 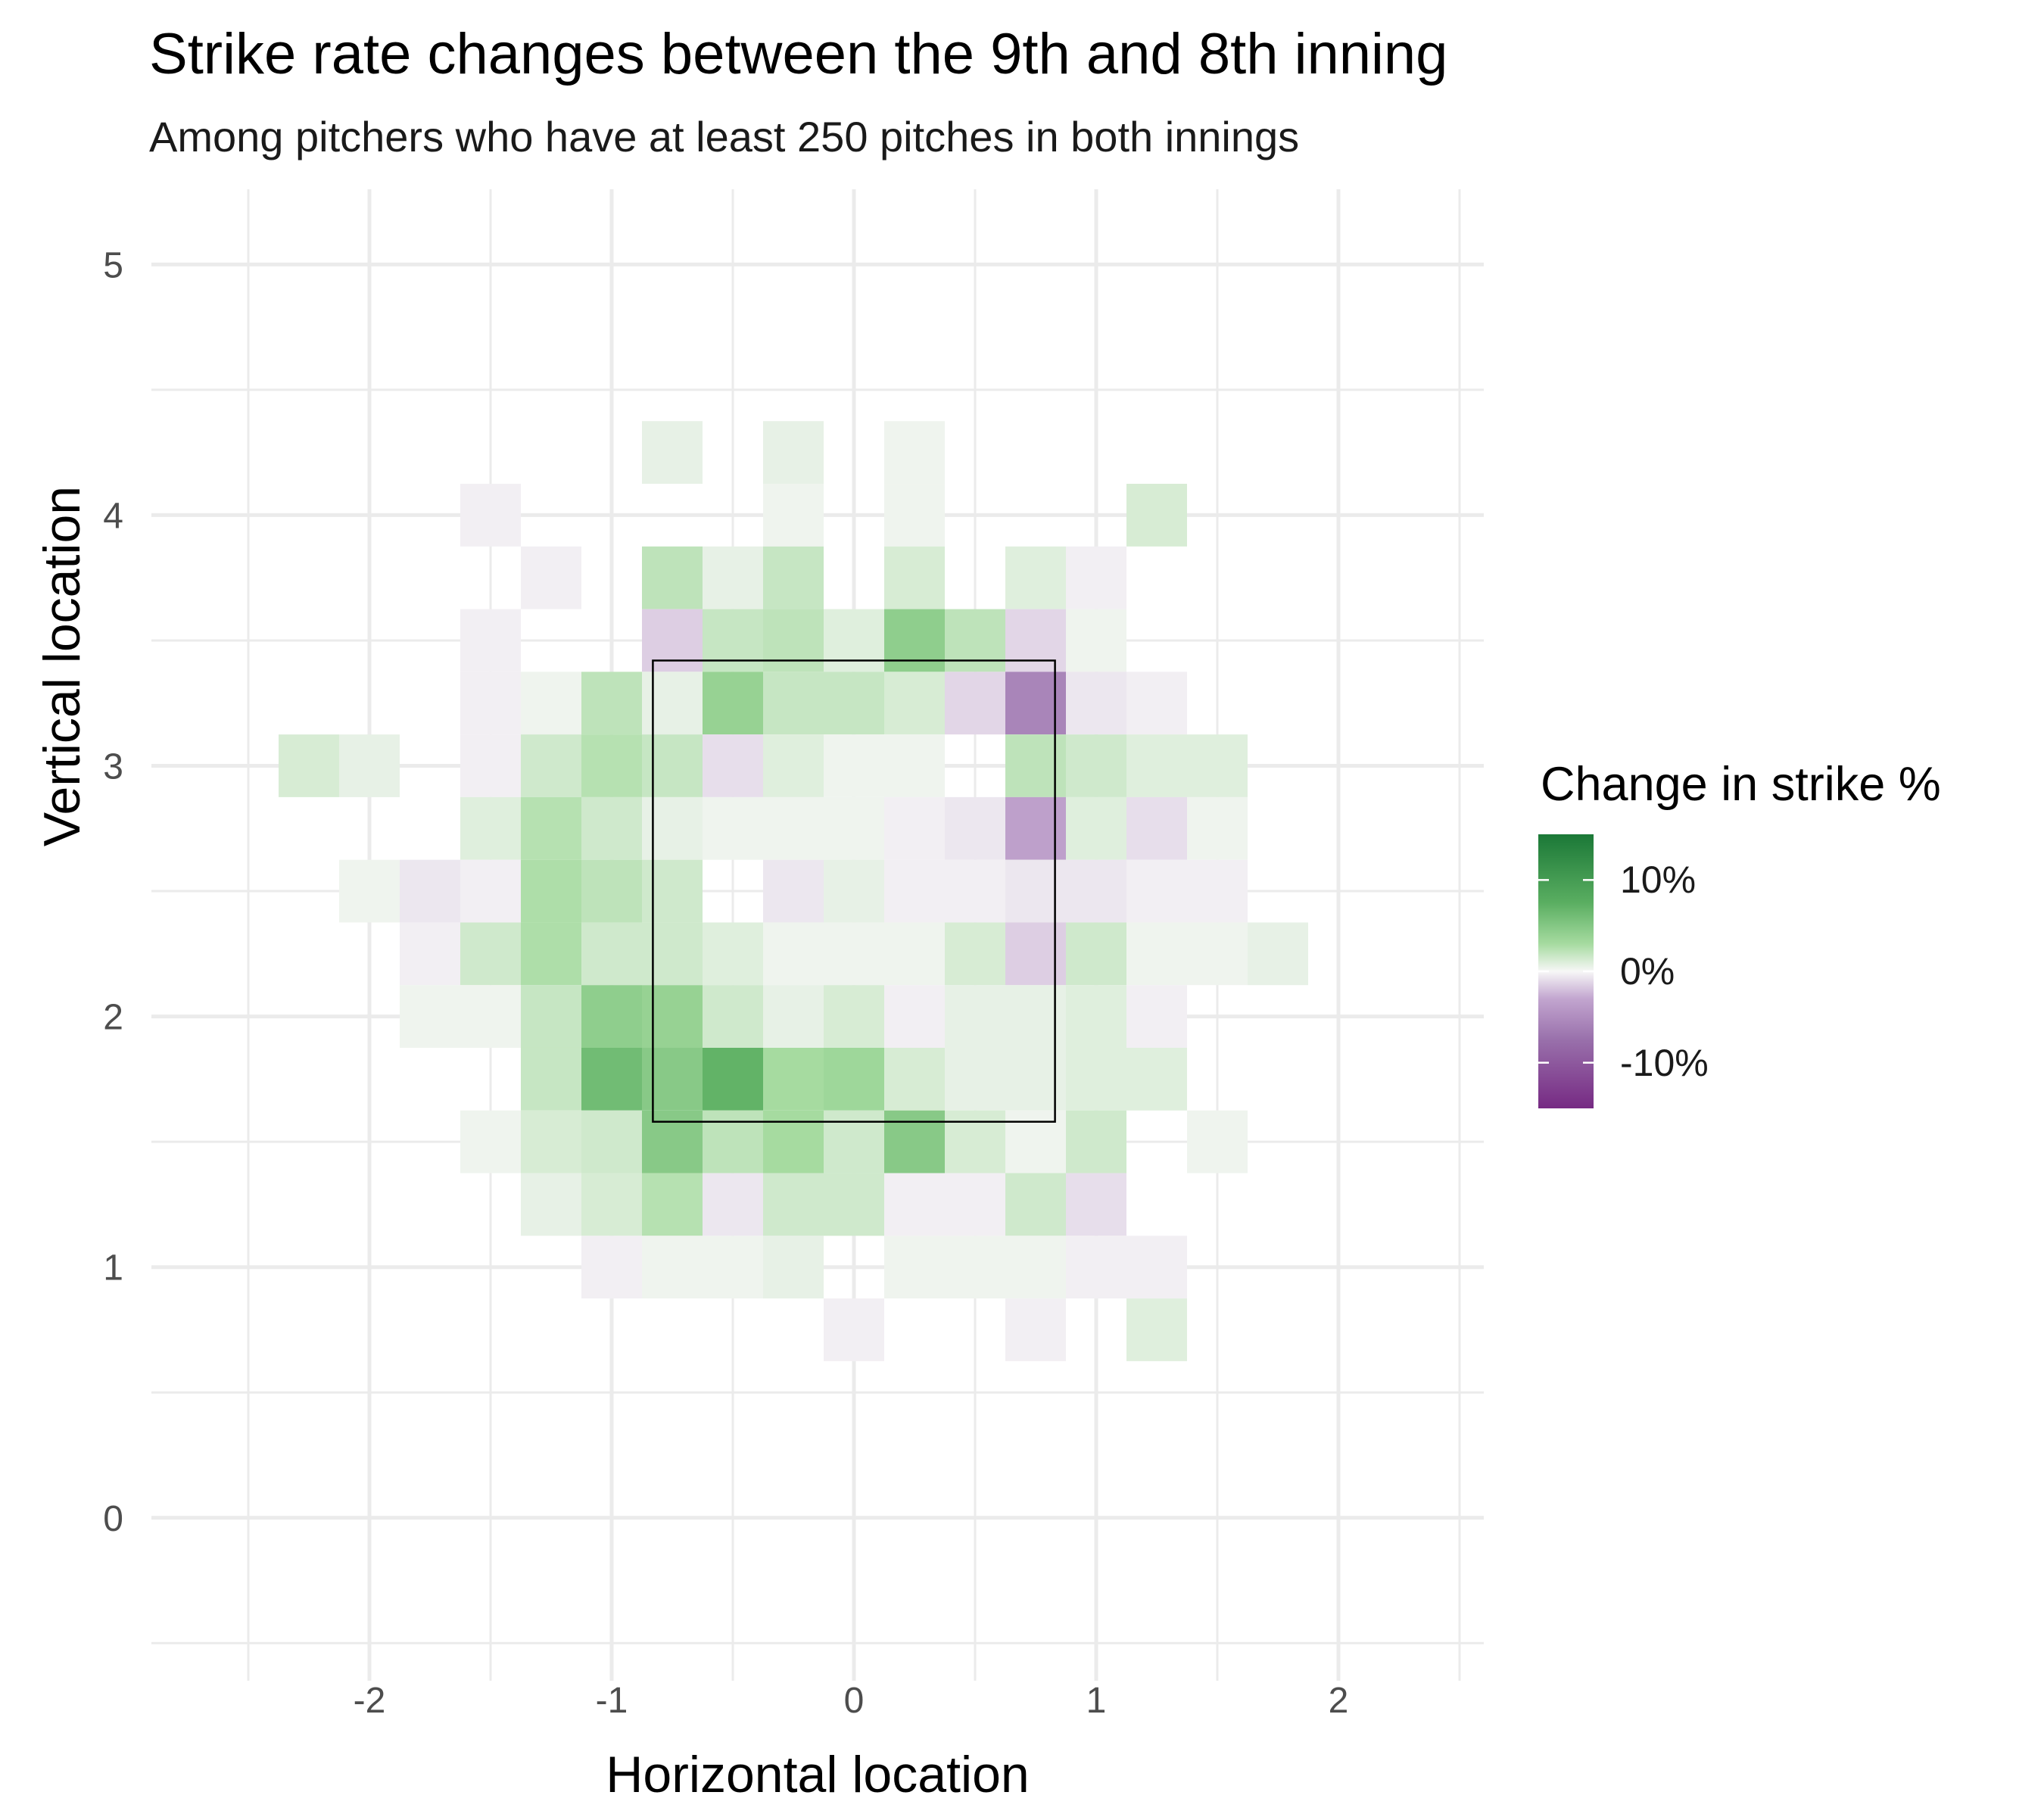 What do you see at coordinates (1741, 785) in the screenshot?
I see `legend-title: Change in strike %` at bounding box center [1741, 785].